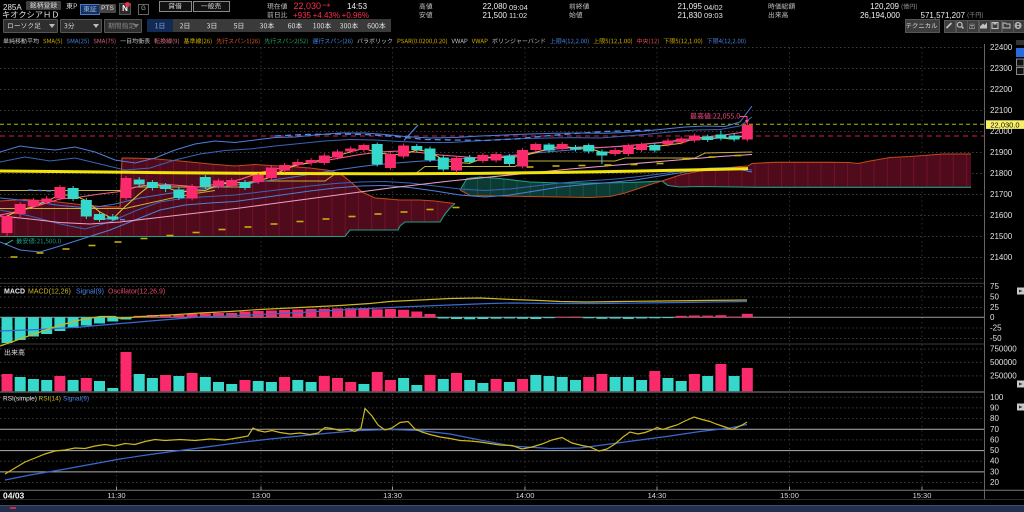 This screenshot has height=512, width=1024. What do you see at coordinates (1001, 89) in the screenshot?
I see `svg-text: 22200` at bounding box center [1001, 89].